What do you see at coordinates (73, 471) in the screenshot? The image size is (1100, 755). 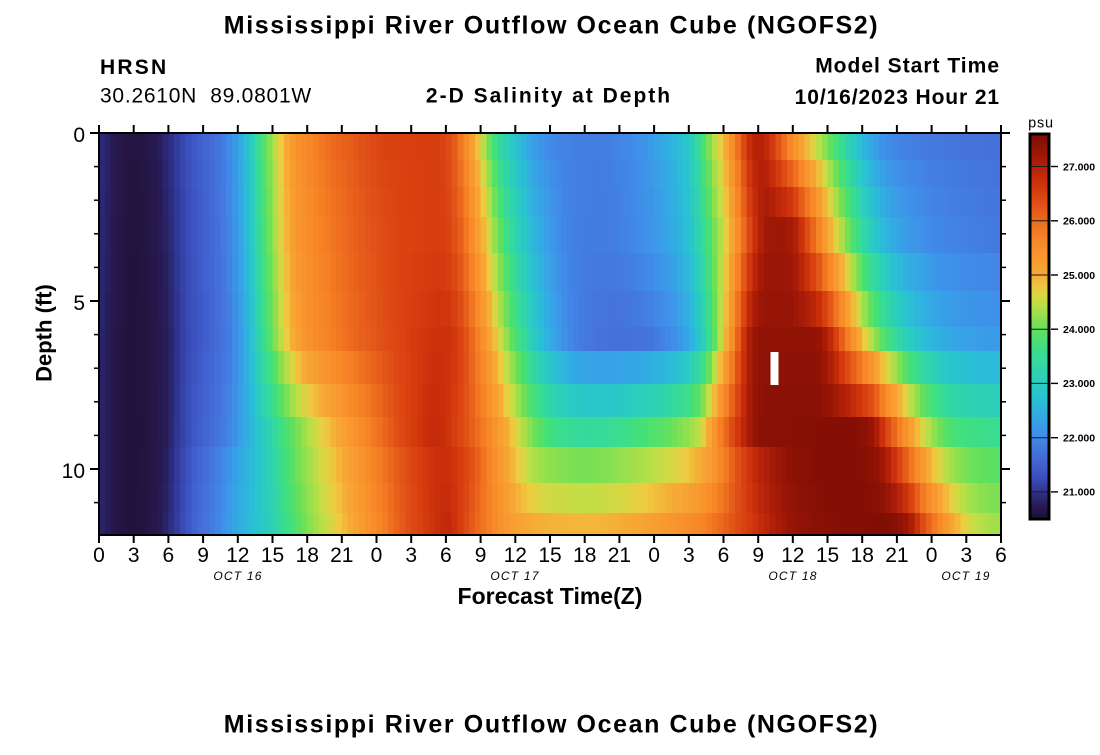 I see `svg-text: 10` at bounding box center [73, 471].